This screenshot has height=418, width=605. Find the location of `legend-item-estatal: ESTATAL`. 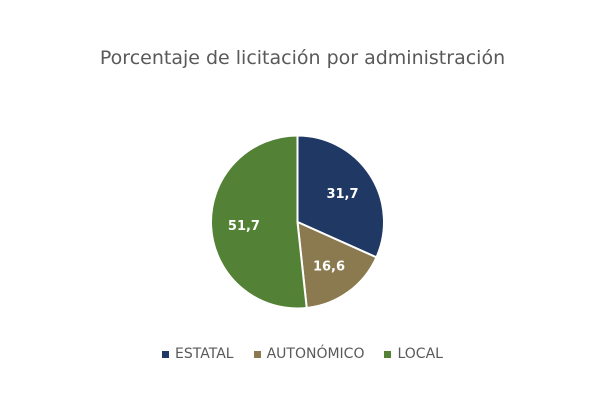

legend-item-estatal: ESTATAL is located at coordinates (198, 354).